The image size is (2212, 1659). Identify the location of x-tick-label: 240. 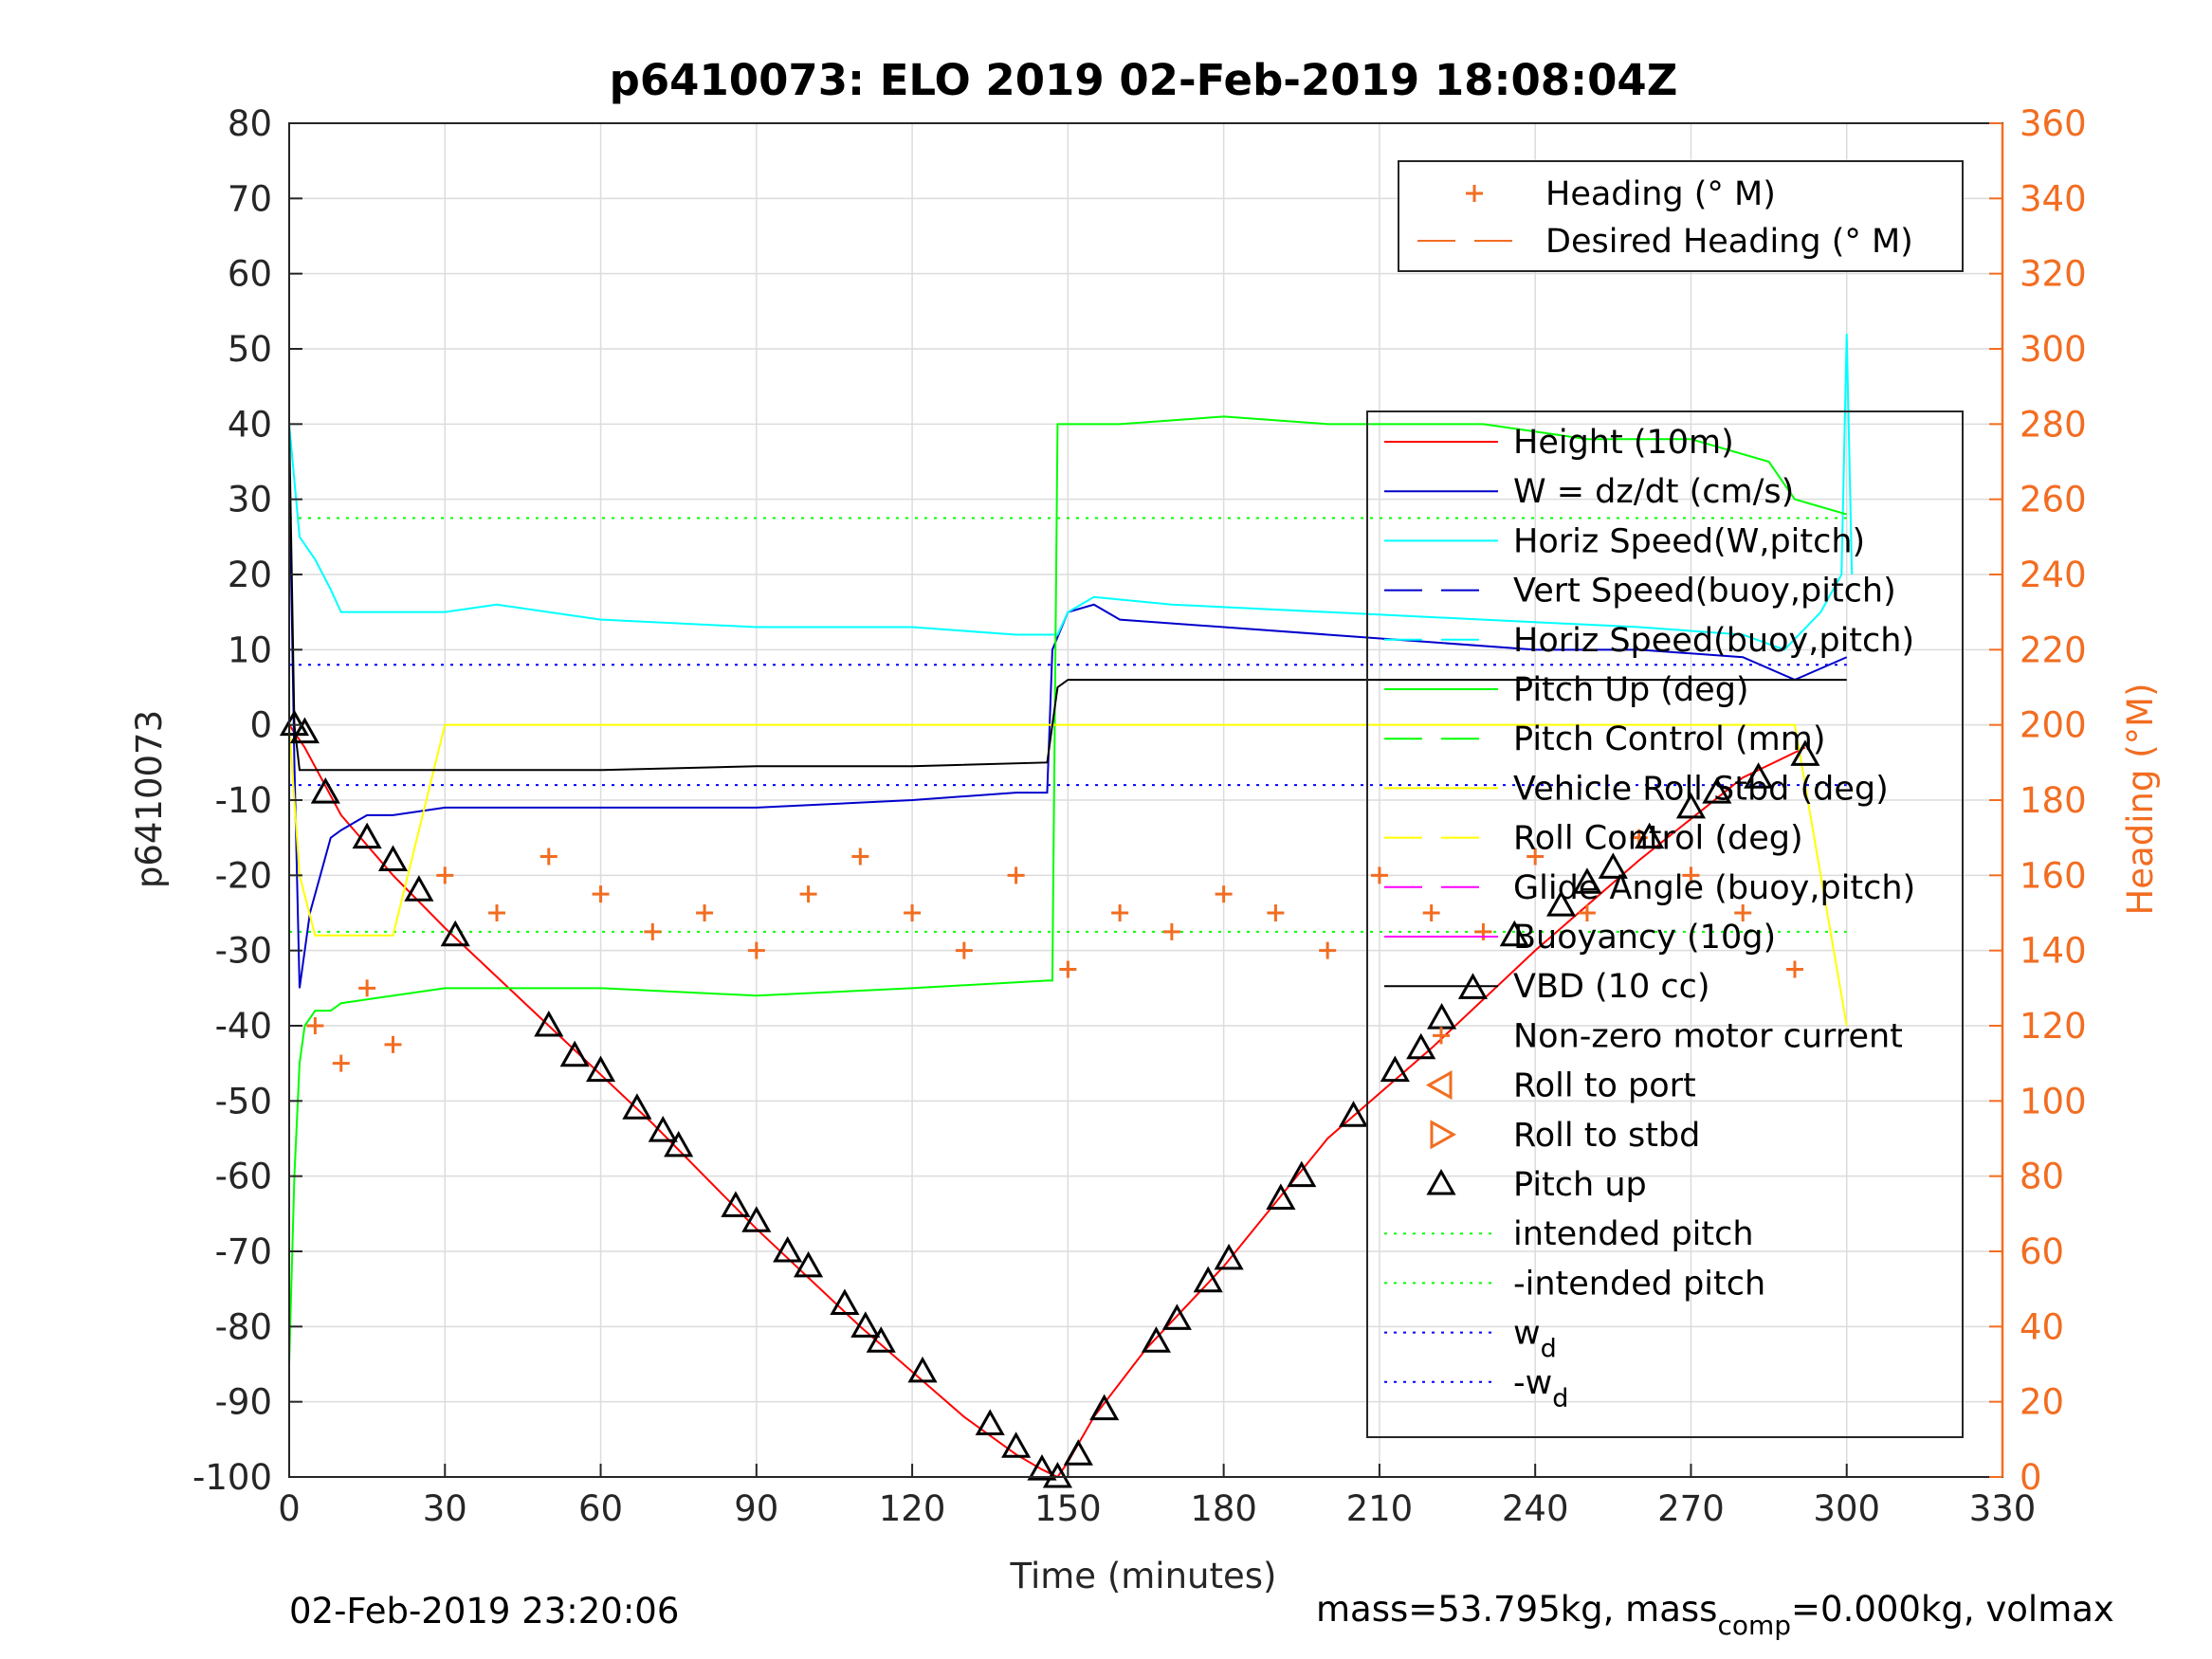
(1535, 1508).